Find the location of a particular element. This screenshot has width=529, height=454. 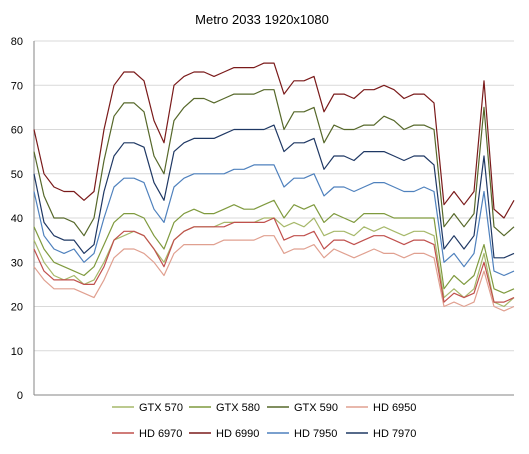

legend-item: HD 6950 is located at coordinates (381, 408).